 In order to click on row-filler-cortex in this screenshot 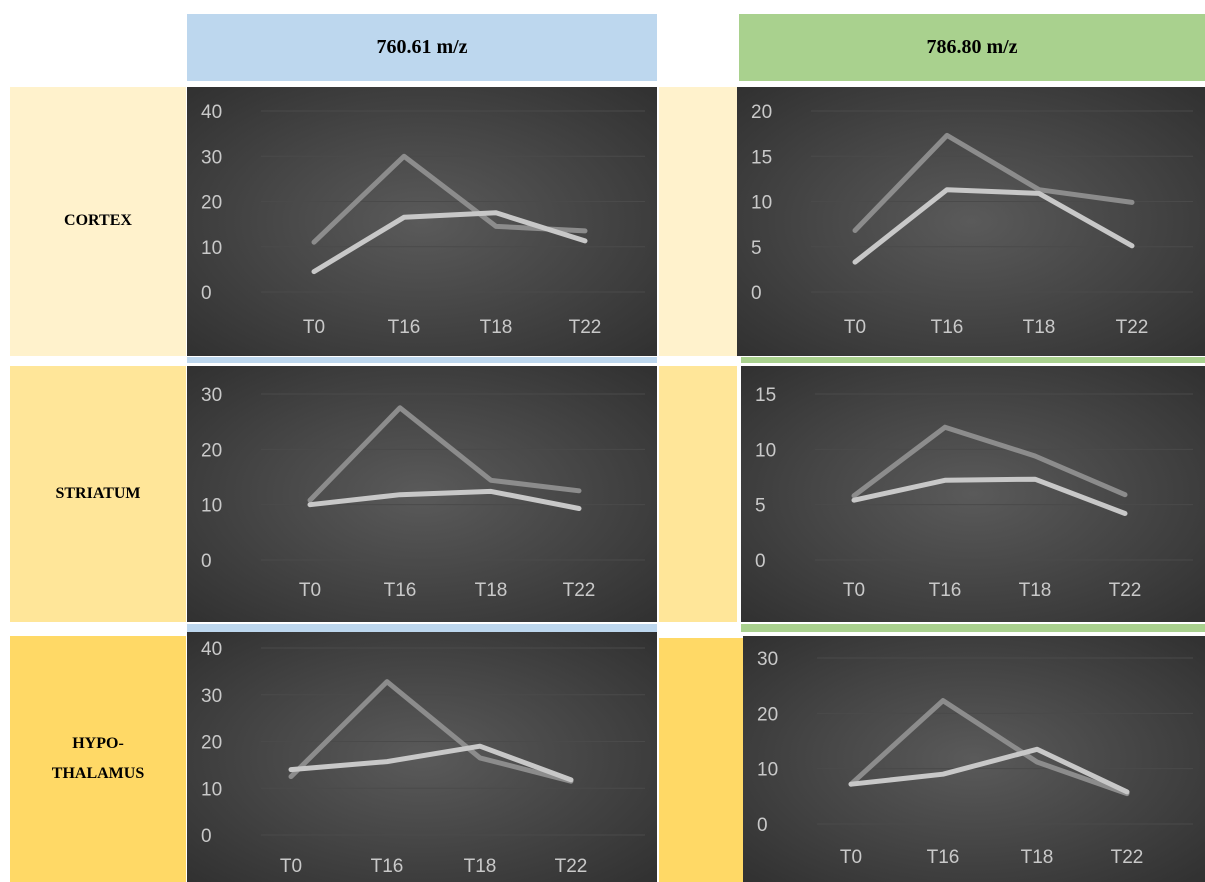, I will do `click(698, 221)`.